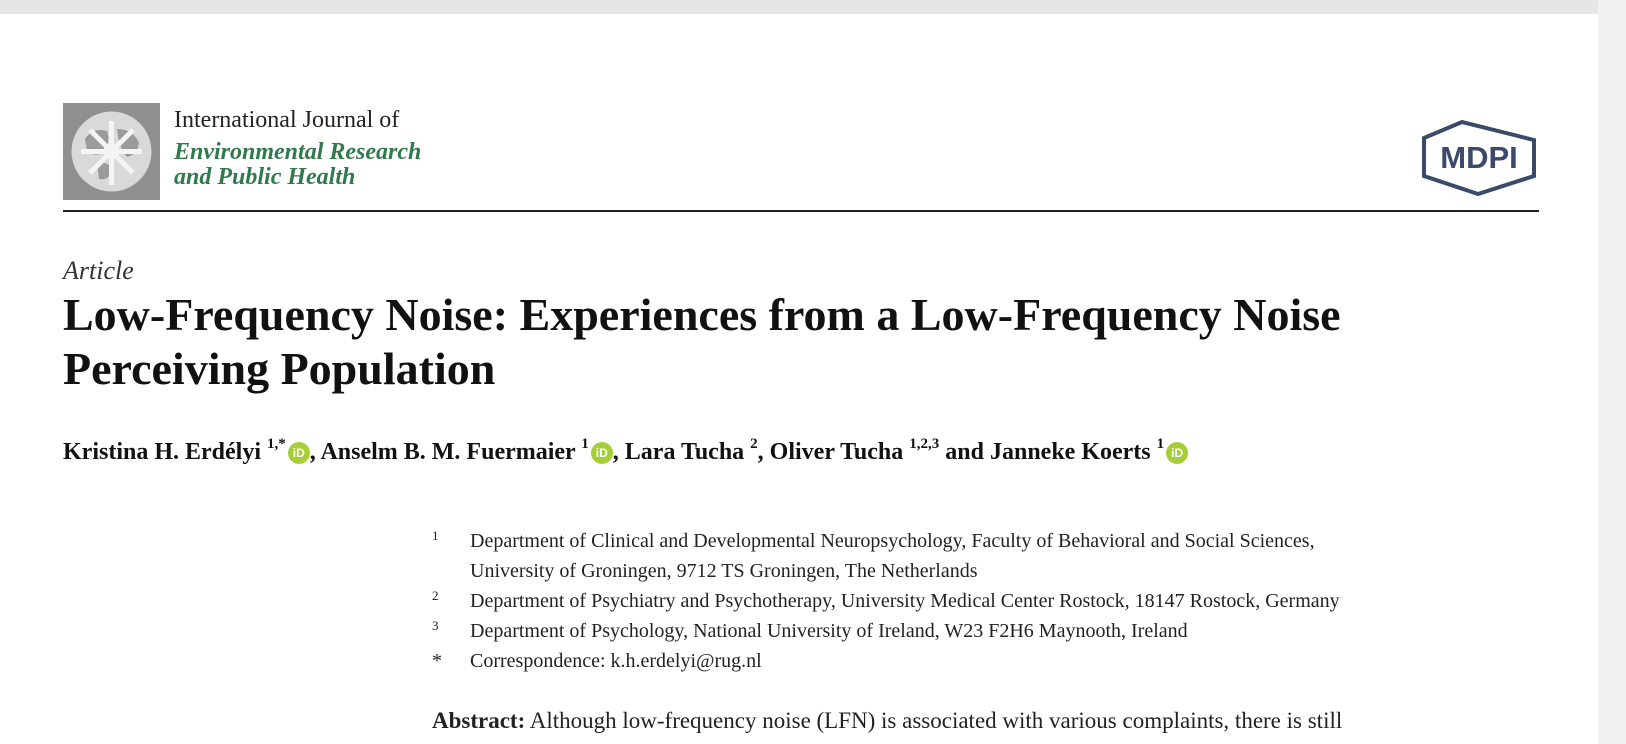 This screenshot has height=744, width=1626. Describe the element at coordinates (435, 595) in the screenshot. I see `affiliation-marker: 2` at that location.